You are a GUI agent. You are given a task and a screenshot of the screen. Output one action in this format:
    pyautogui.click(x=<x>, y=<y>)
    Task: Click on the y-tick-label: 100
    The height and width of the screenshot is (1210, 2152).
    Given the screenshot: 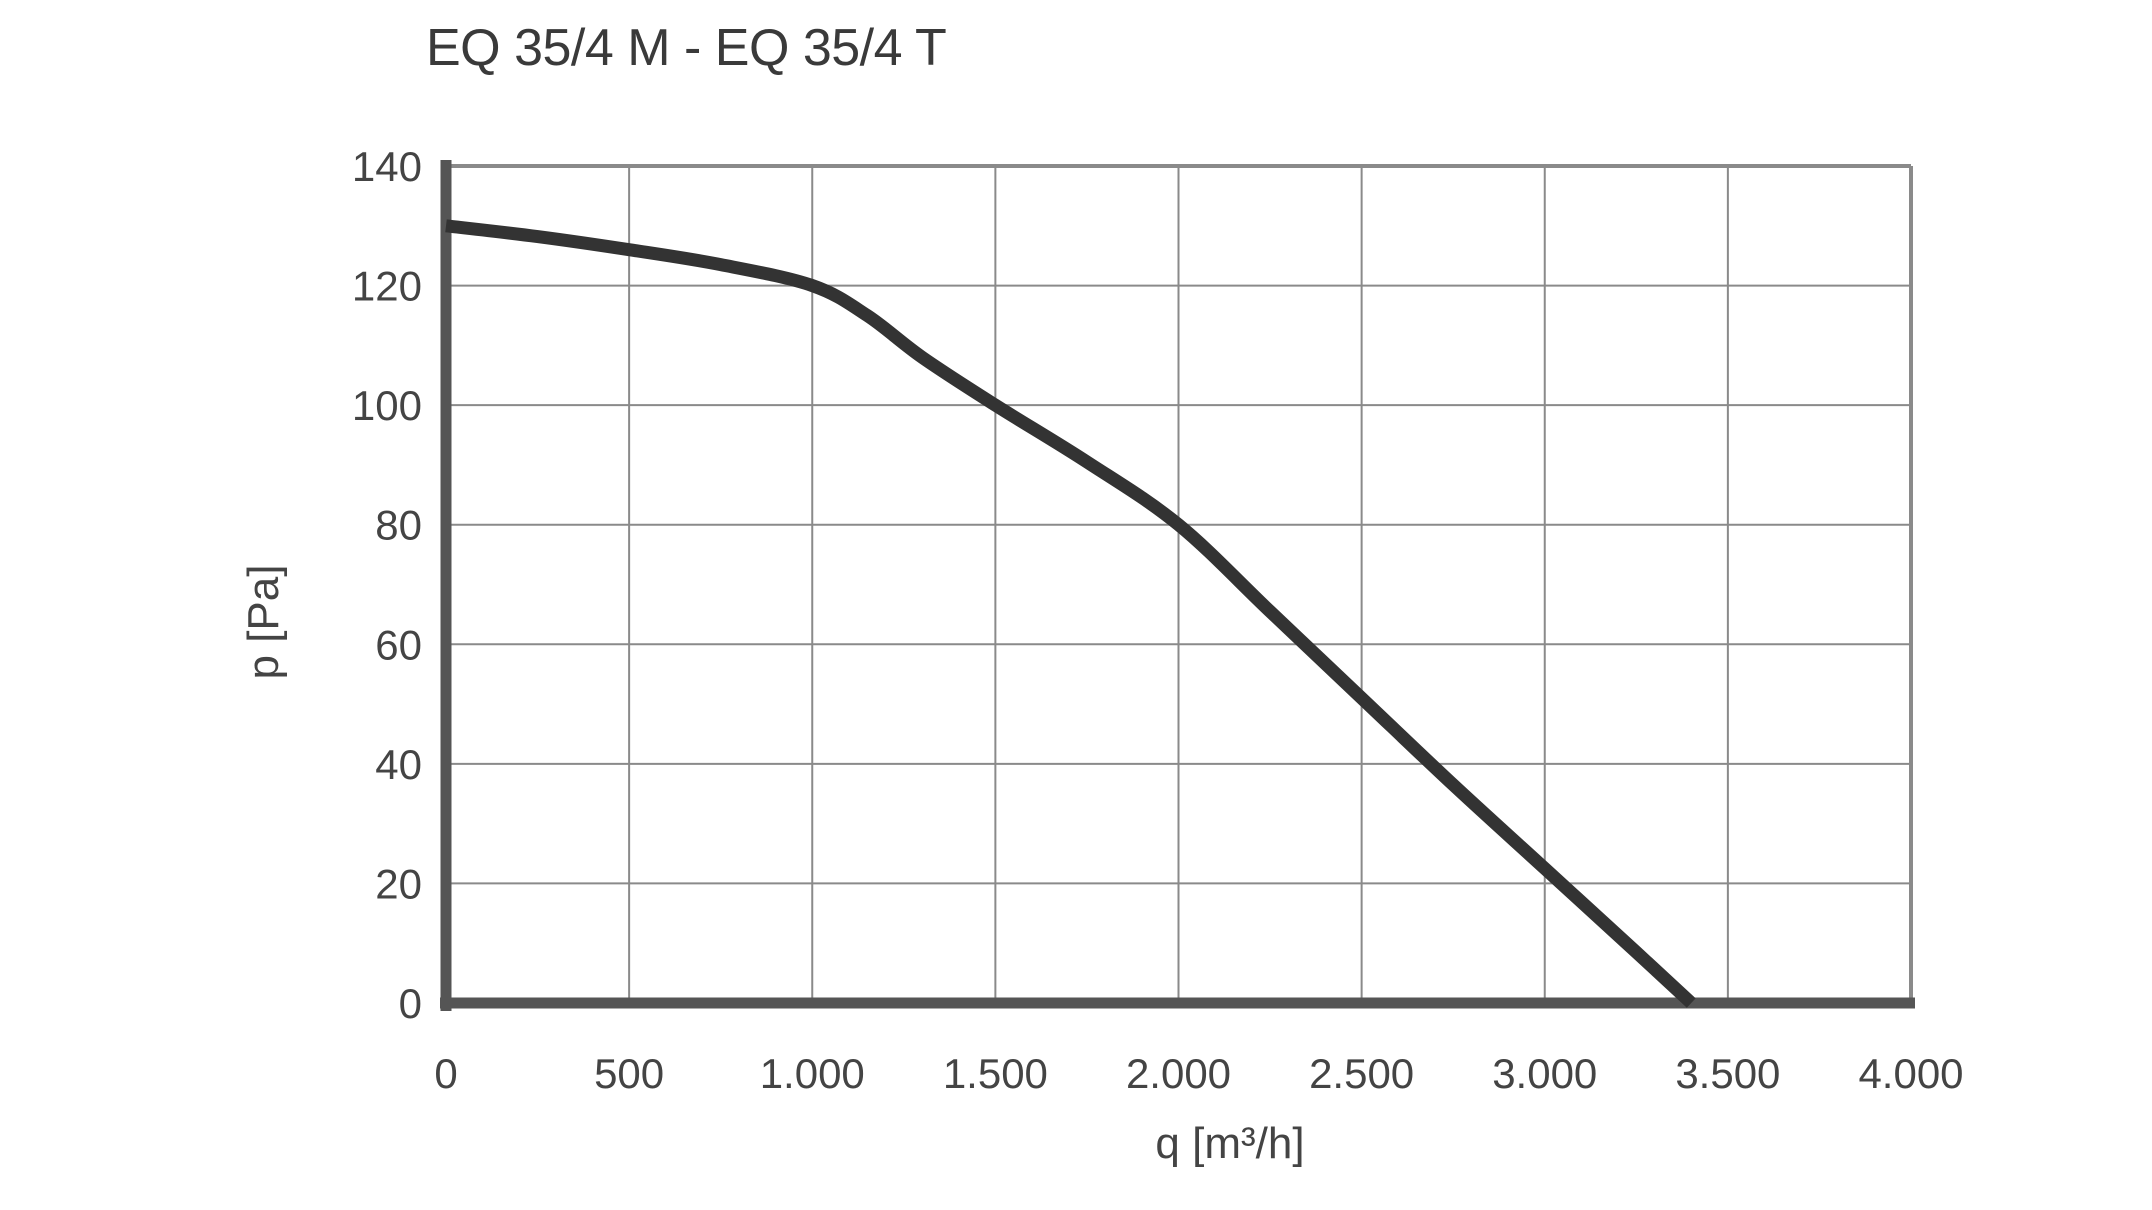 What is the action you would take?
    pyautogui.click(x=387, y=405)
    